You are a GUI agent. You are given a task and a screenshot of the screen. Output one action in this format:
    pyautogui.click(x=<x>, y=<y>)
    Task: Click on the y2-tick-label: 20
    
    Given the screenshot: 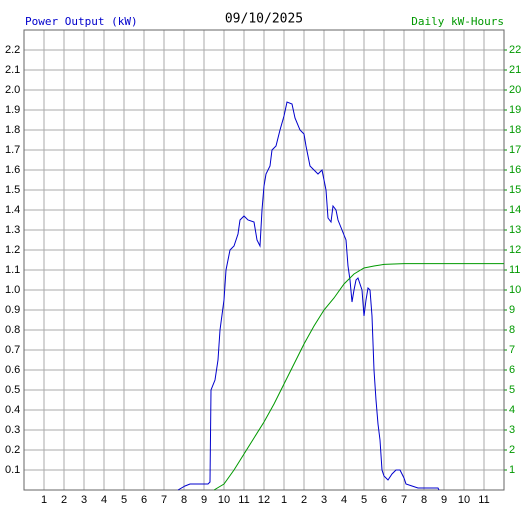 What is the action you would take?
    pyautogui.click(x=515, y=90)
    